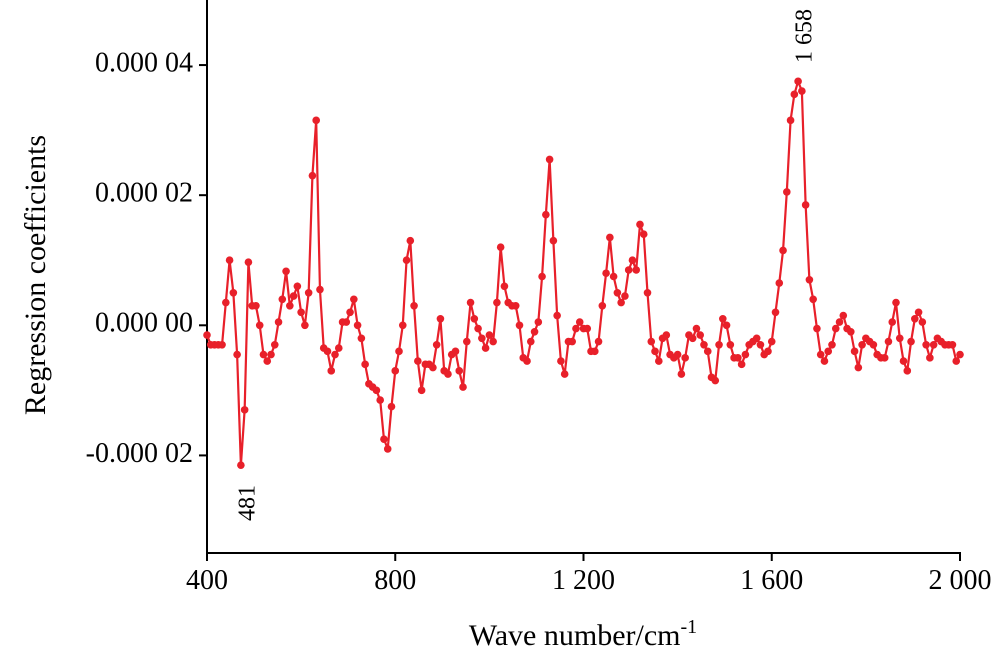 The width and height of the screenshot is (1000, 661). Describe the element at coordinates (395, 580) in the screenshot. I see `x-tick-label: 800` at that location.